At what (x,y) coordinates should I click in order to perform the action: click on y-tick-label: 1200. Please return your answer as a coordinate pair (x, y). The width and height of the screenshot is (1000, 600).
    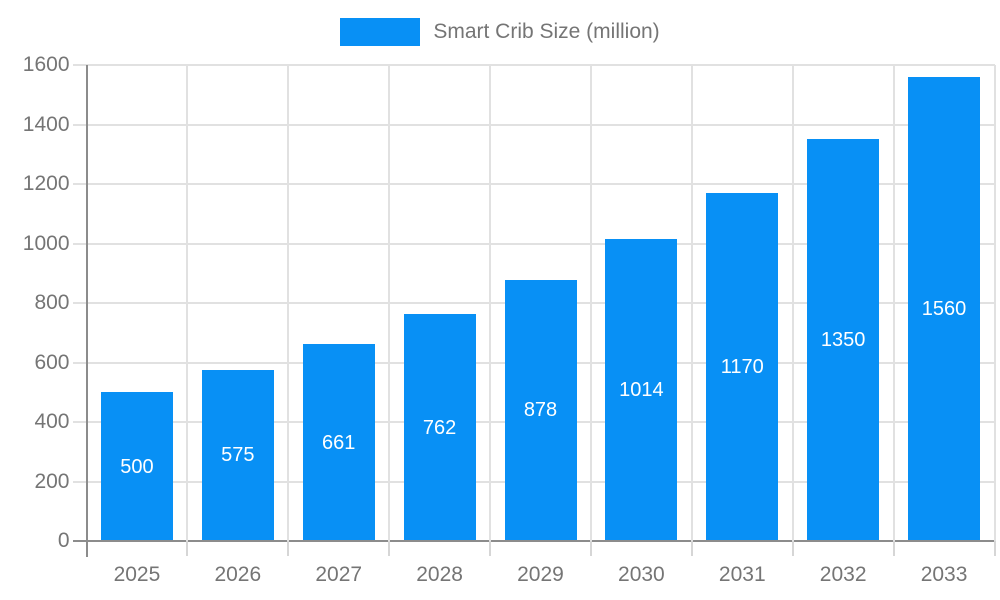
    Looking at the image, I should click on (46, 183).